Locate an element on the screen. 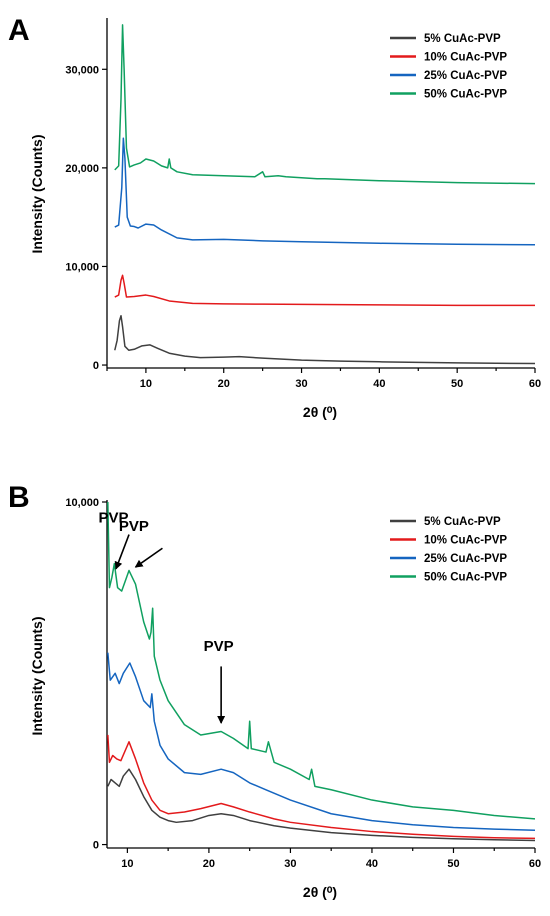  panel-letter: B is located at coordinates (19, 497).